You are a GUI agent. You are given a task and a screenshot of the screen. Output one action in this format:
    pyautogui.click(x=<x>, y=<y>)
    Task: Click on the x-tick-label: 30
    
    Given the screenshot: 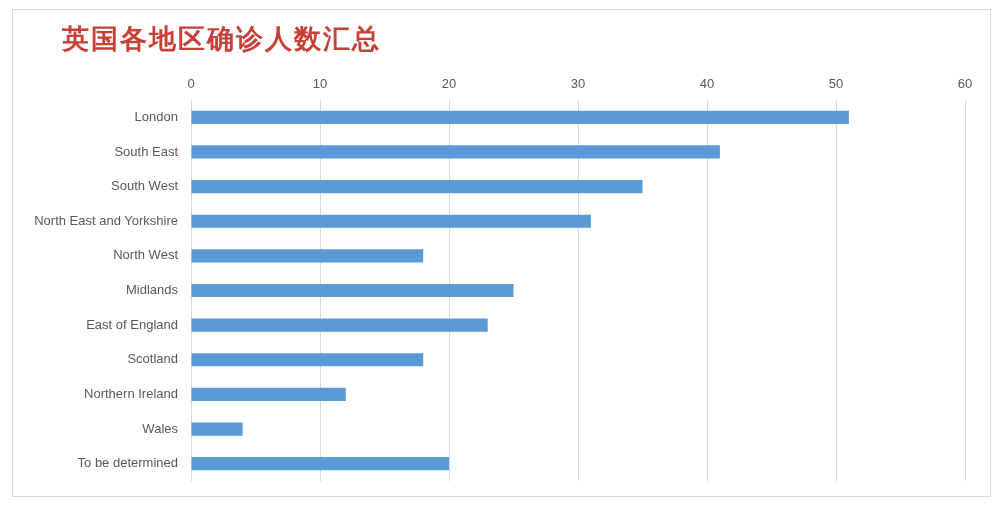 What is the action you would take?
    pyautogui.click(x=578, y=83)
    